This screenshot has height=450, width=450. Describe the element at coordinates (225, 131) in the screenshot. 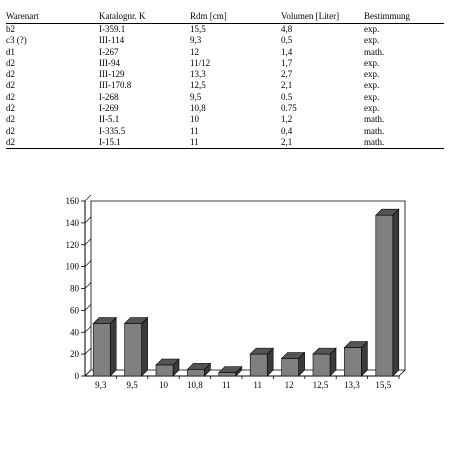

I see `table-row: d2 I-335.5 11 0,4 math.` at that location.